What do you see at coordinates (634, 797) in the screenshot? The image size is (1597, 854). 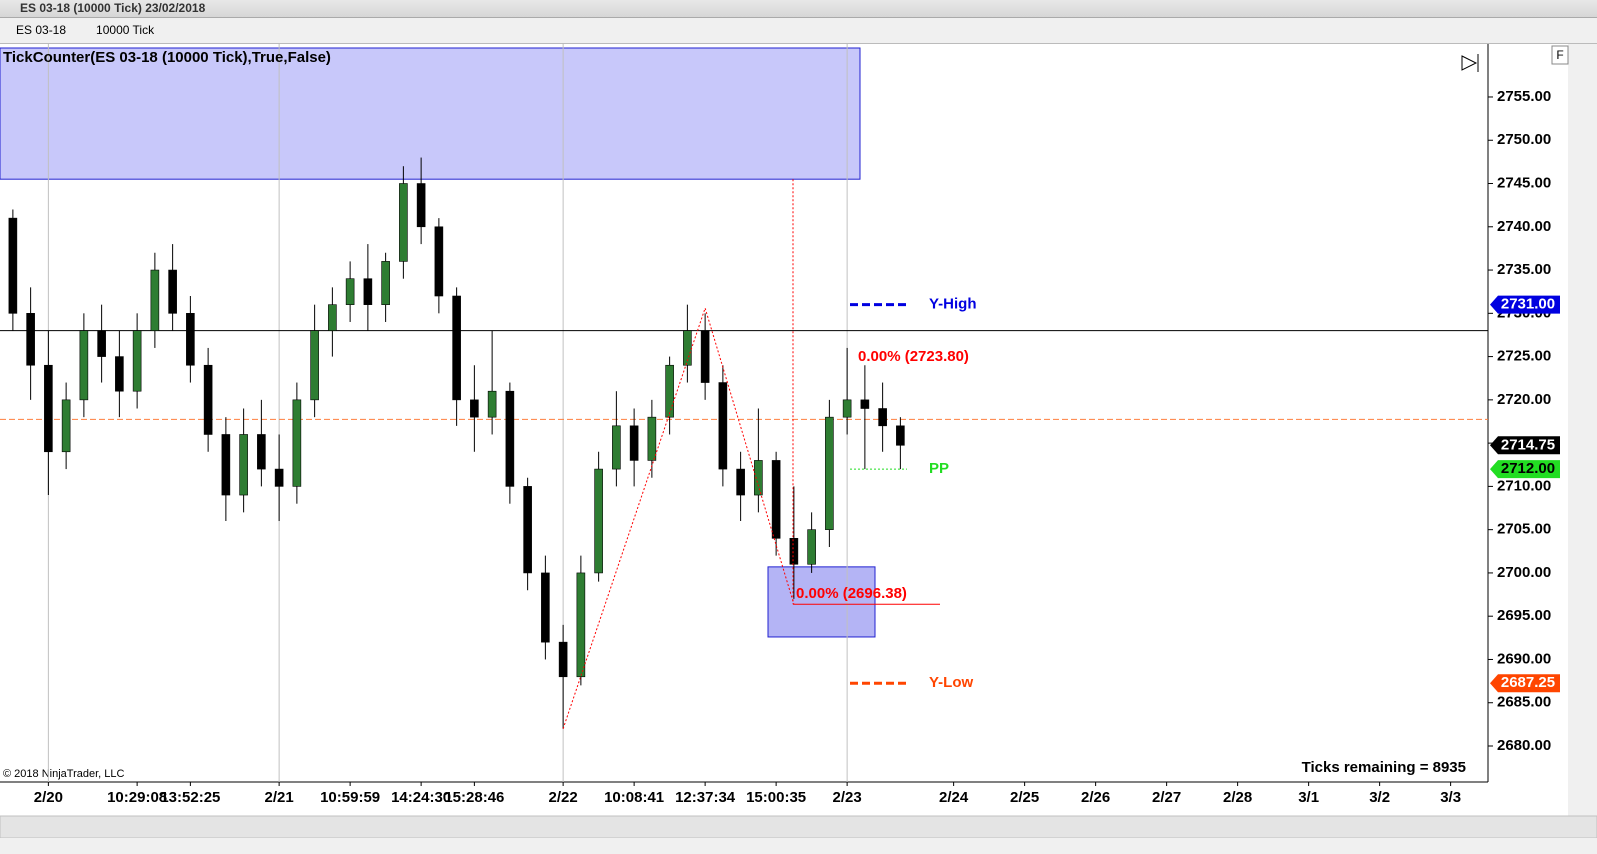 I see `x-tick-label: 10:08:41` at bounding box center [634, 797].